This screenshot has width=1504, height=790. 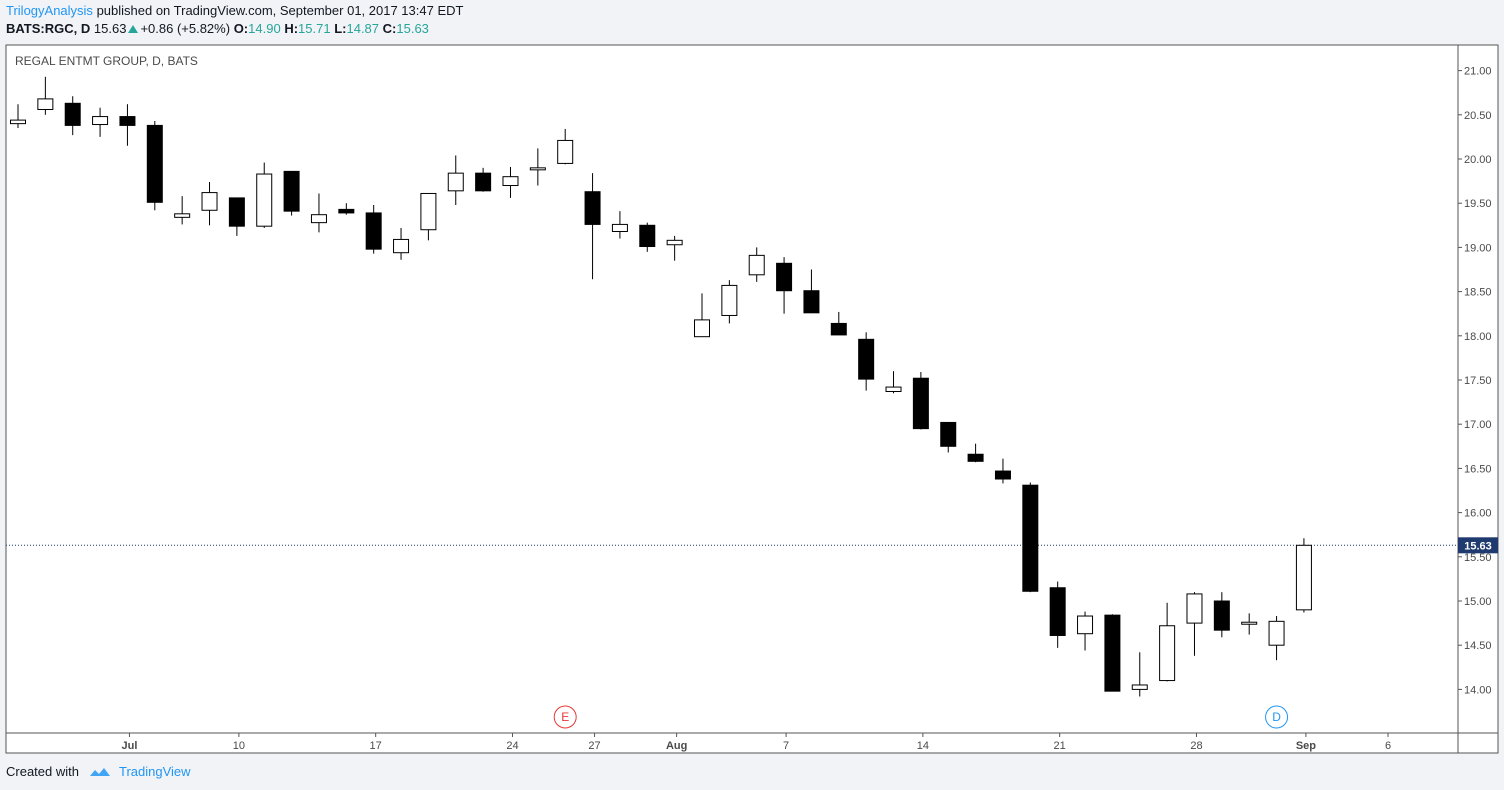 I want to click on last-price-tag: 15.63, so click(x=1478, y=545).